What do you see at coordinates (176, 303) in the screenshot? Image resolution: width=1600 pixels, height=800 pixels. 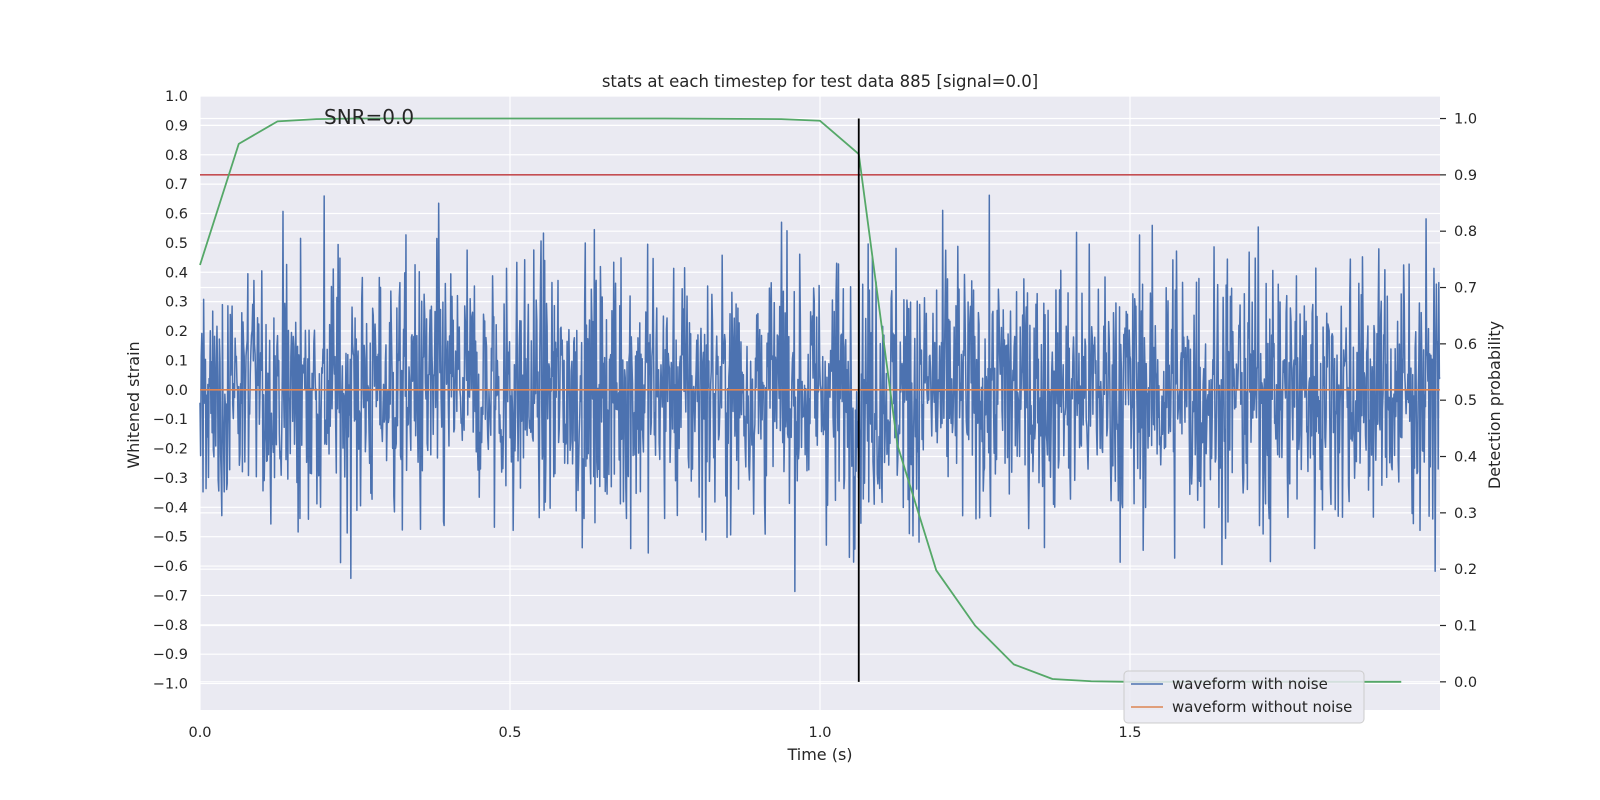 I see `y-tick-label: 0.3` at bounding box center [176, 303].